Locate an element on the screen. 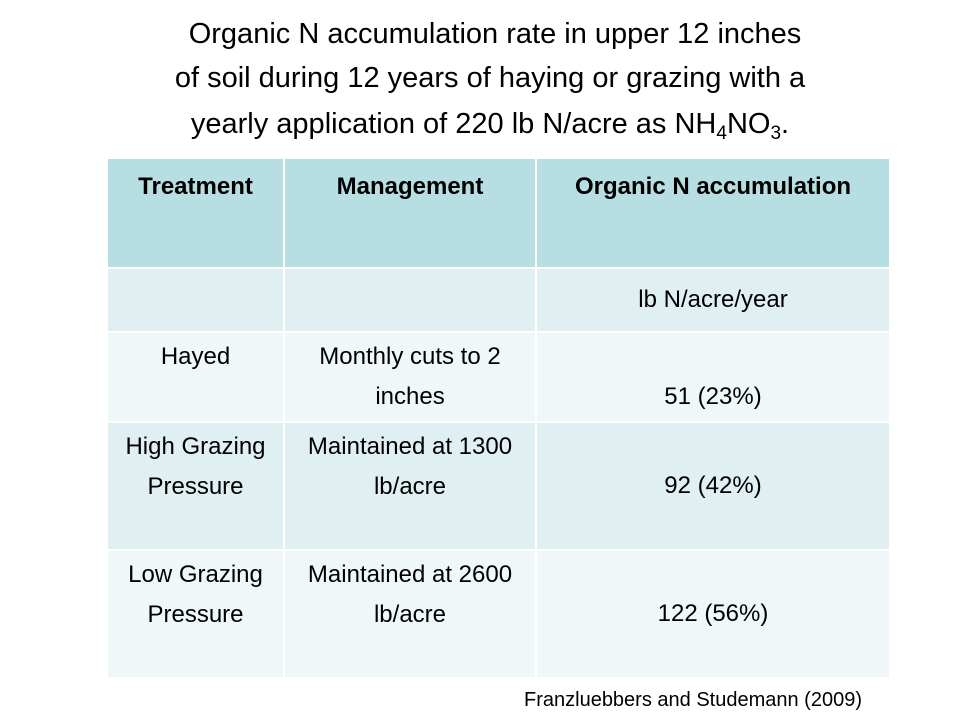  treatment-cell: Hayed is located at coordinates (196, 377).